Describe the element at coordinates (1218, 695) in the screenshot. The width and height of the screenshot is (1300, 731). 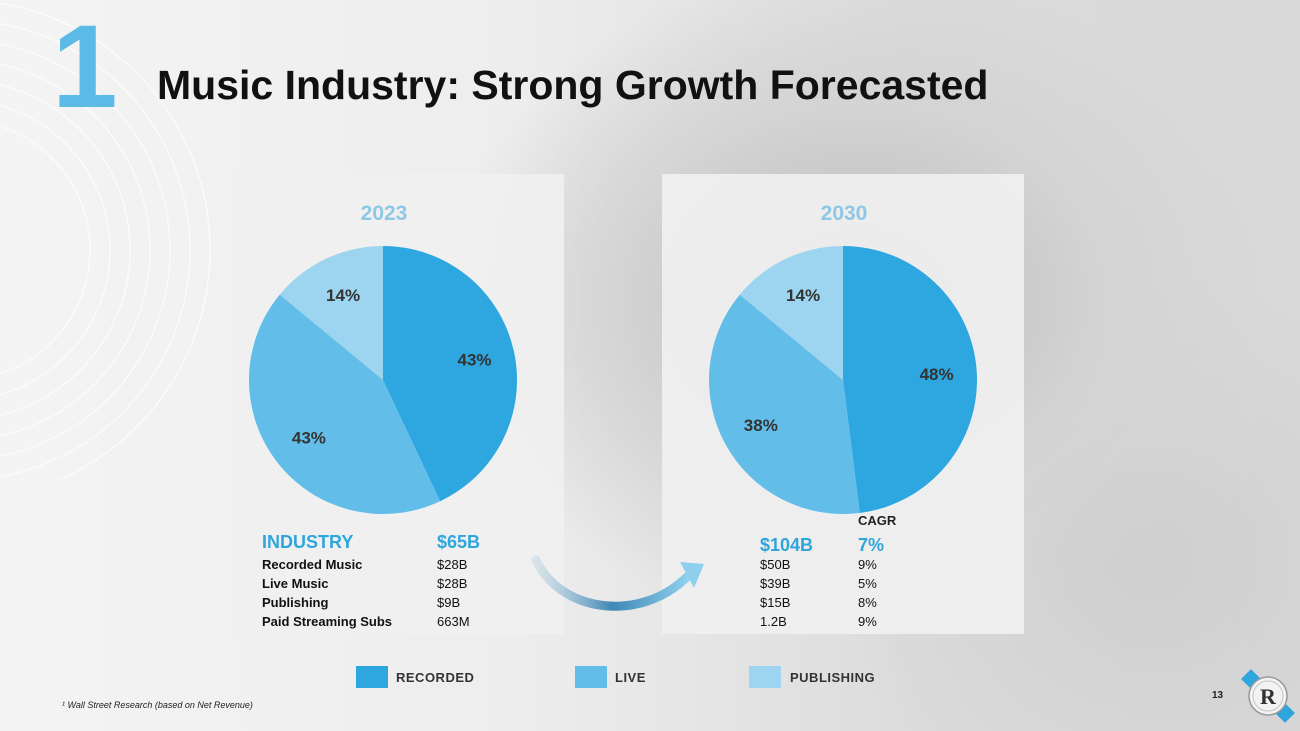
I see `page-number: 13` at that location.